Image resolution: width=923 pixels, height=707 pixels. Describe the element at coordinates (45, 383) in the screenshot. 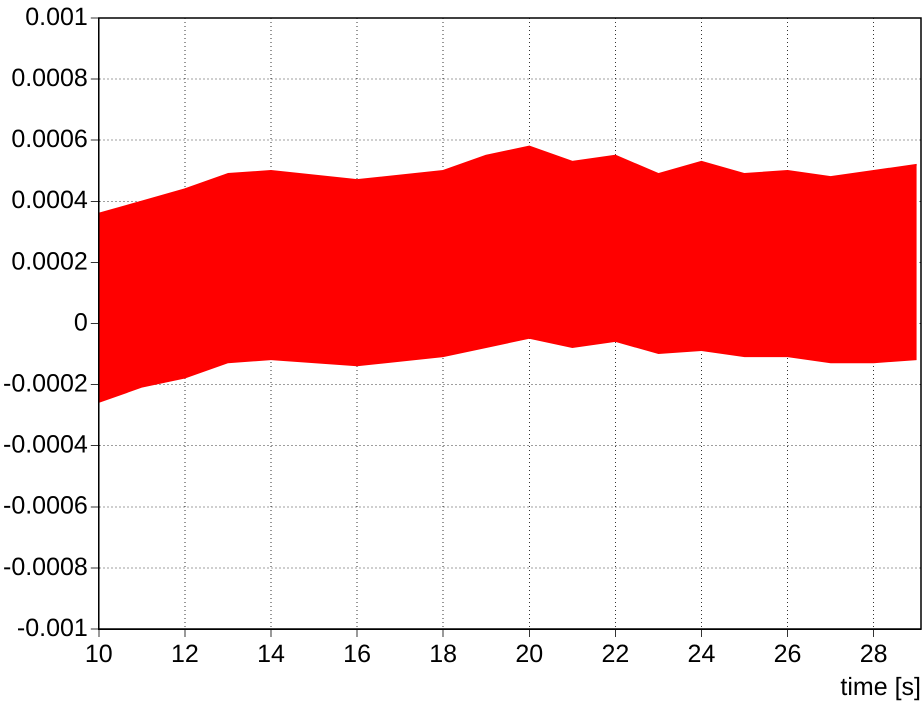

I see `y-tick-label: -0.0002` at that location.